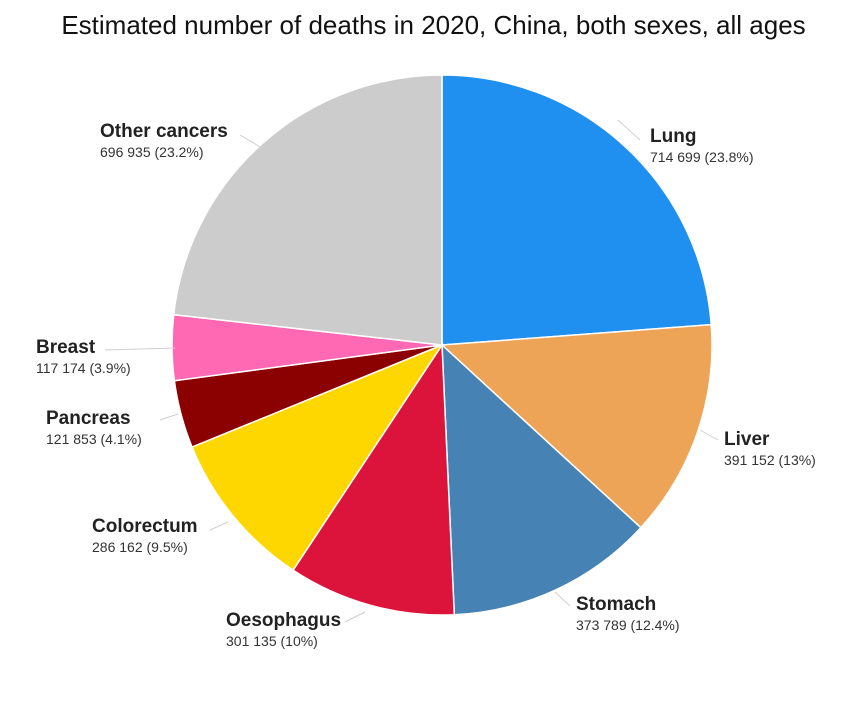 The image size is (867, 721). I want to click on pie-slice-stomach, so click(541, 479).